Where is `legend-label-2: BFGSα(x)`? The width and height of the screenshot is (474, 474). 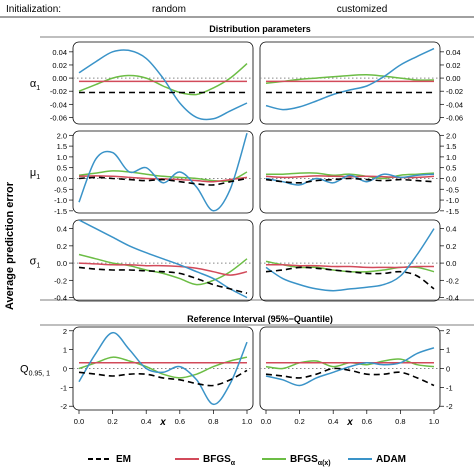 legend-label-2: BFGSα(x) is located at coordinates (310, 460).